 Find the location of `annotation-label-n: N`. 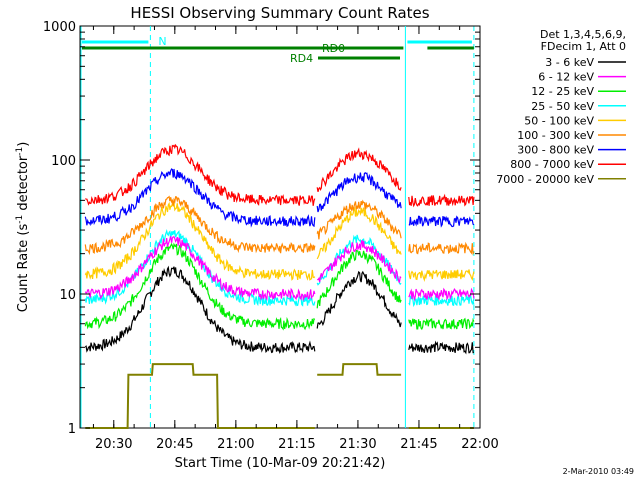

annotation-label-n: N is located at coordinates (162, 41).